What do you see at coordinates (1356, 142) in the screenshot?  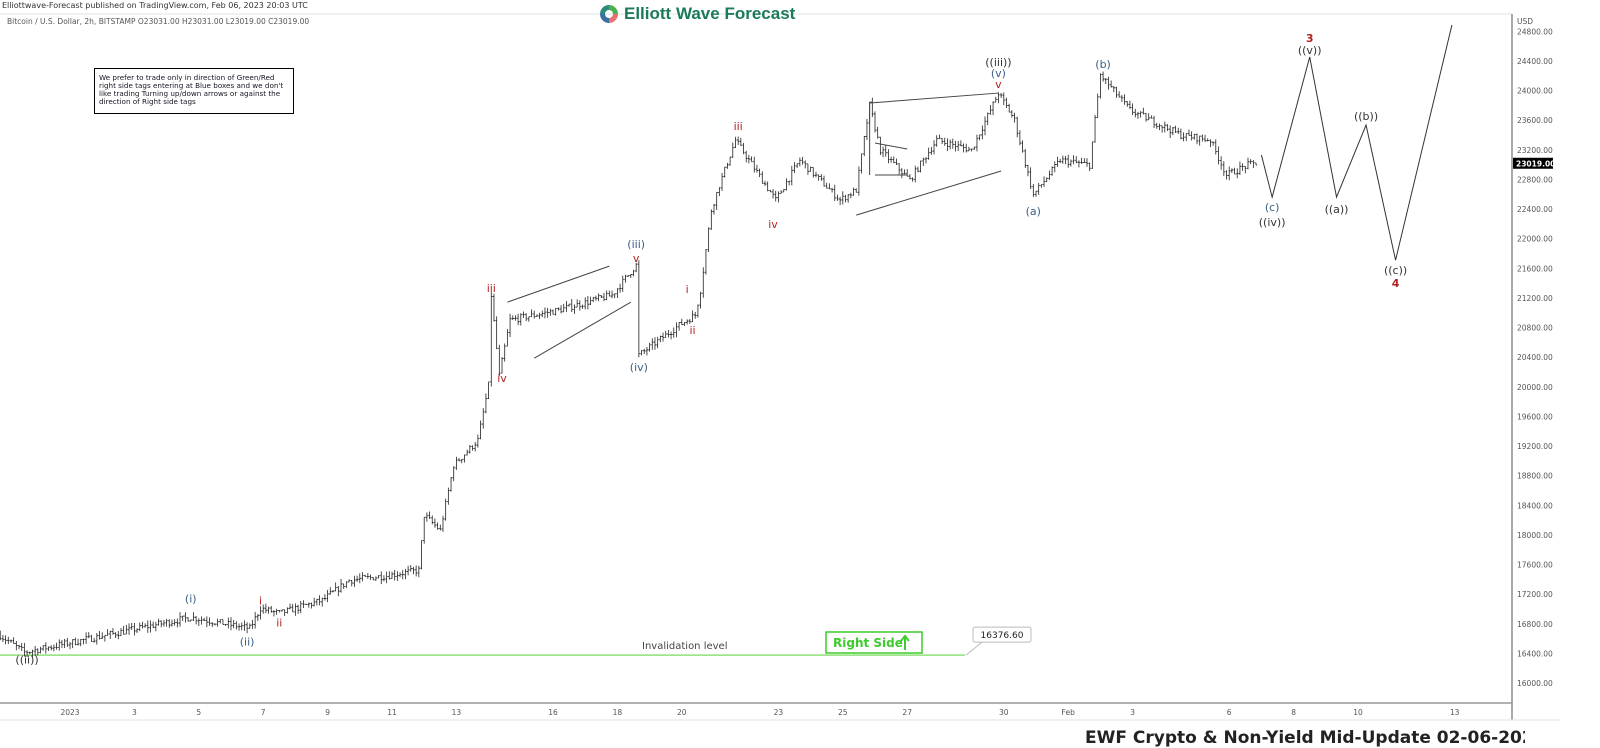 I see `projection-path` at bounding box center [1356, 142].